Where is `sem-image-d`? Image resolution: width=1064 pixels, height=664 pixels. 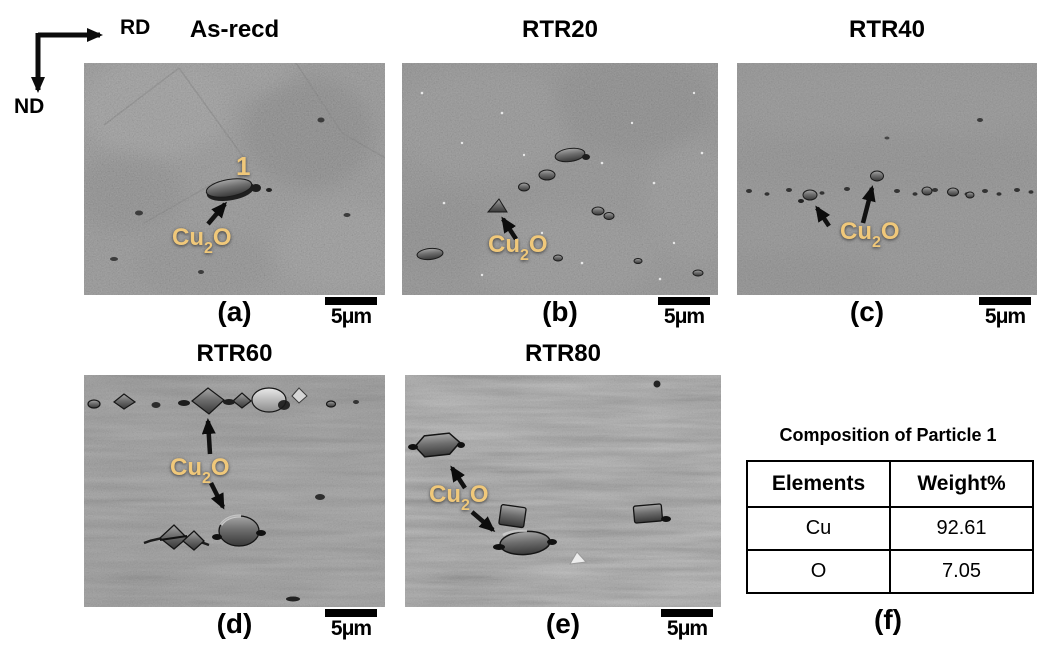
sem-image-d is located at coordinates (234, 491).